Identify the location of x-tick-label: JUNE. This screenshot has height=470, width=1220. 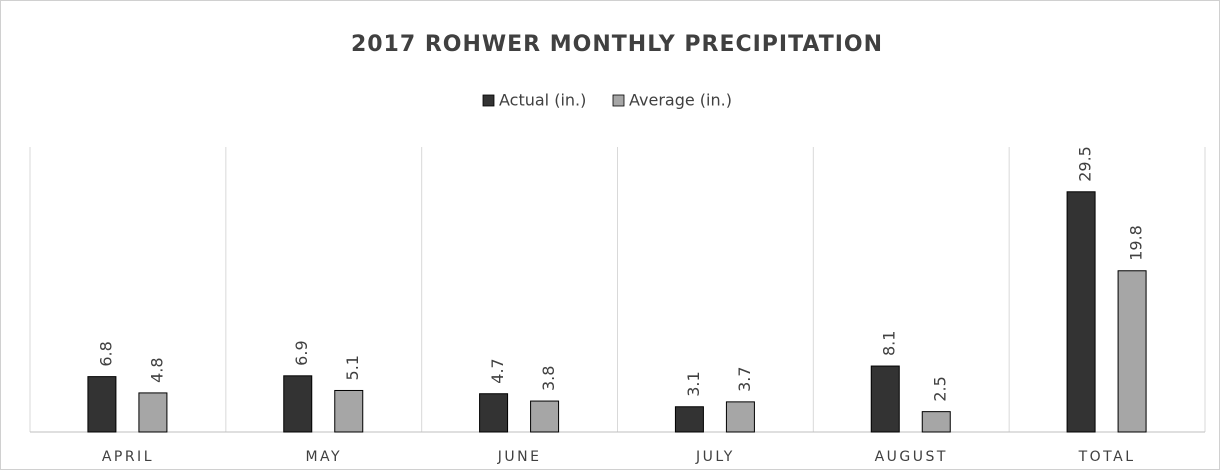
(519, 457).